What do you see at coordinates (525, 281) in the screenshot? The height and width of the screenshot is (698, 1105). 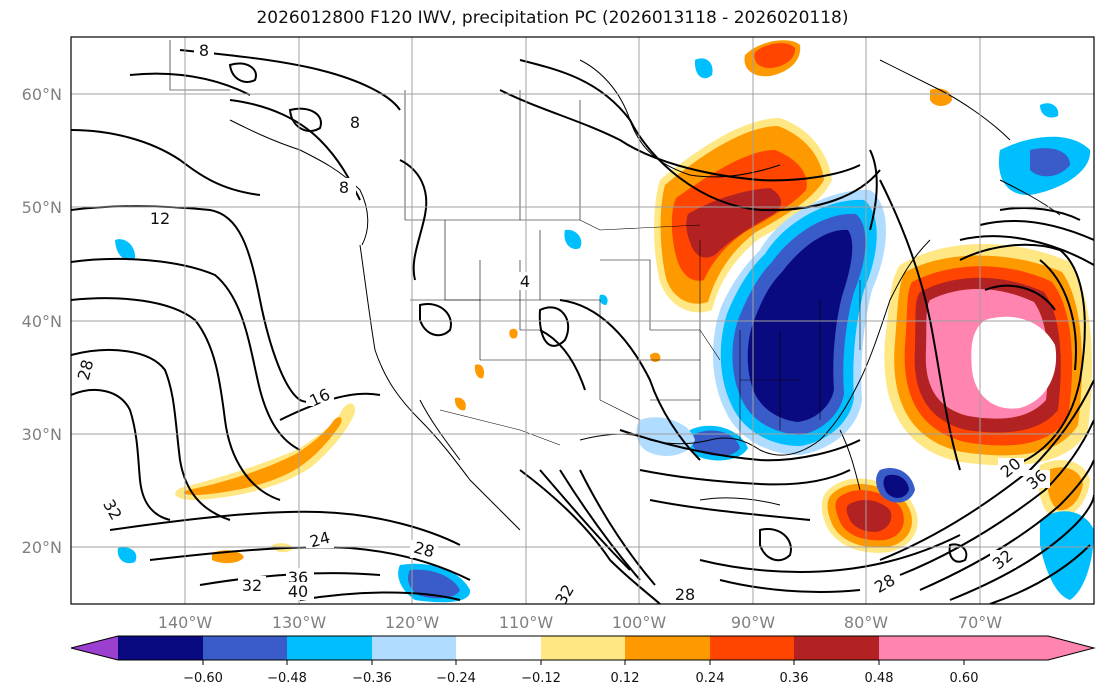 I see `contour-label: 4` at bounding box center [525, 281].